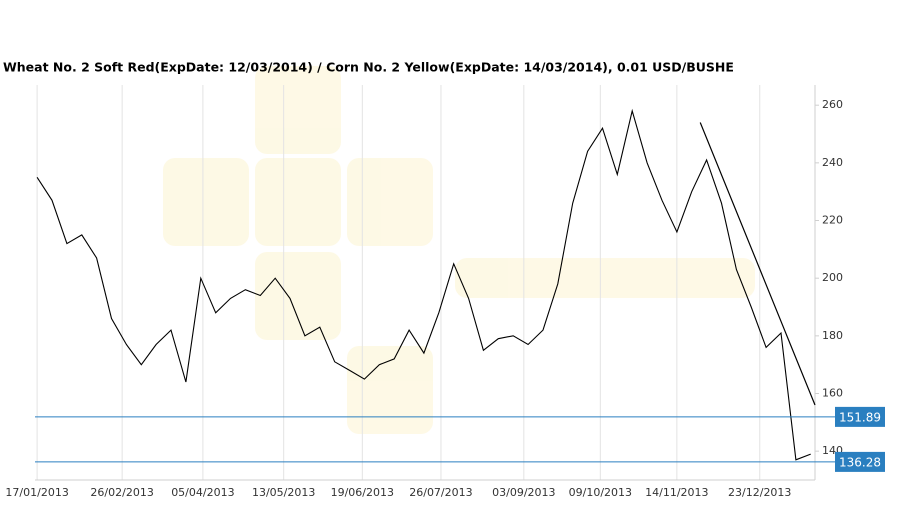  What do you see at coordinates (440, 492) in the screenshot?
I see `x-tick-label: 26/07/2013` at bounding box center [440, 492].